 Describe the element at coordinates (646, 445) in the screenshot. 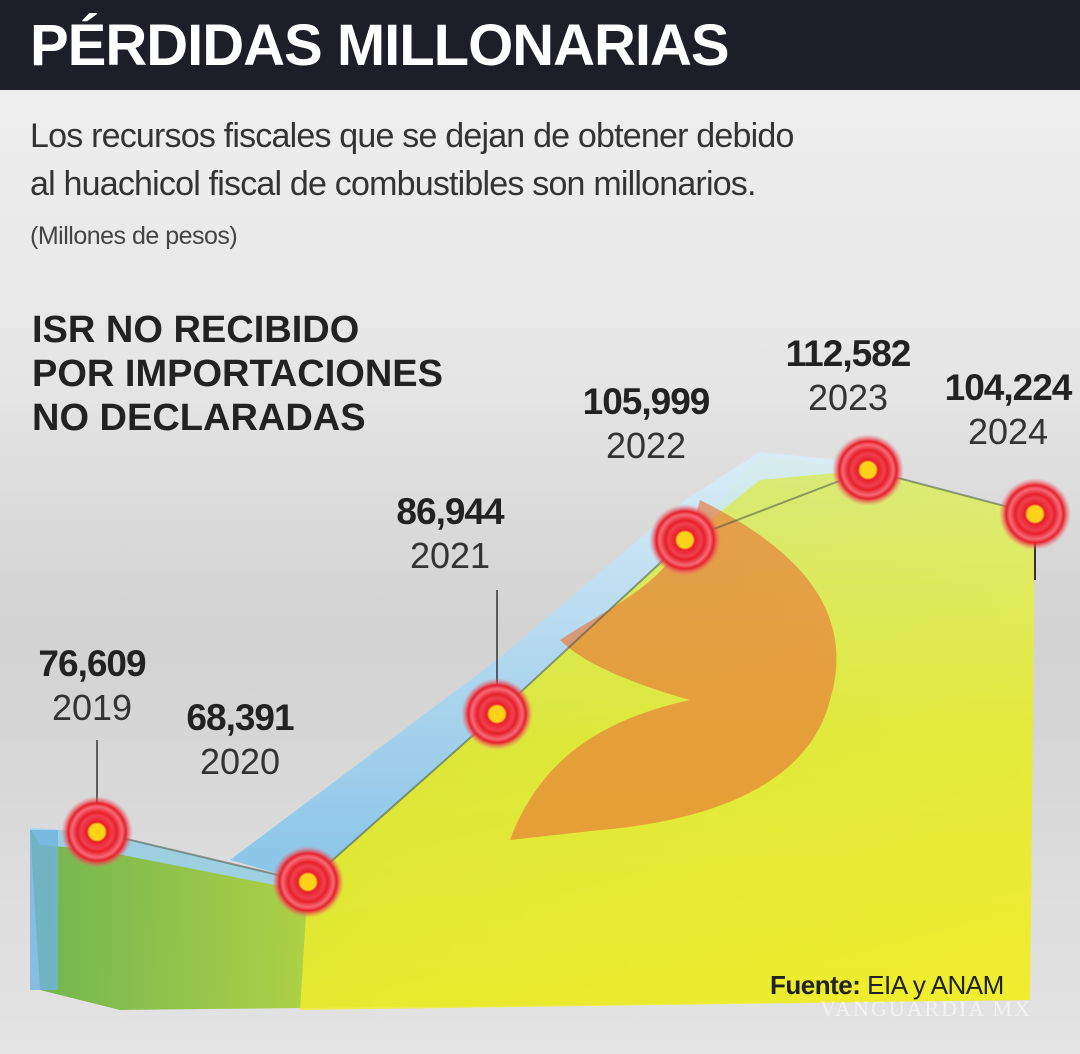

I see `data-year: 2022` at that location.